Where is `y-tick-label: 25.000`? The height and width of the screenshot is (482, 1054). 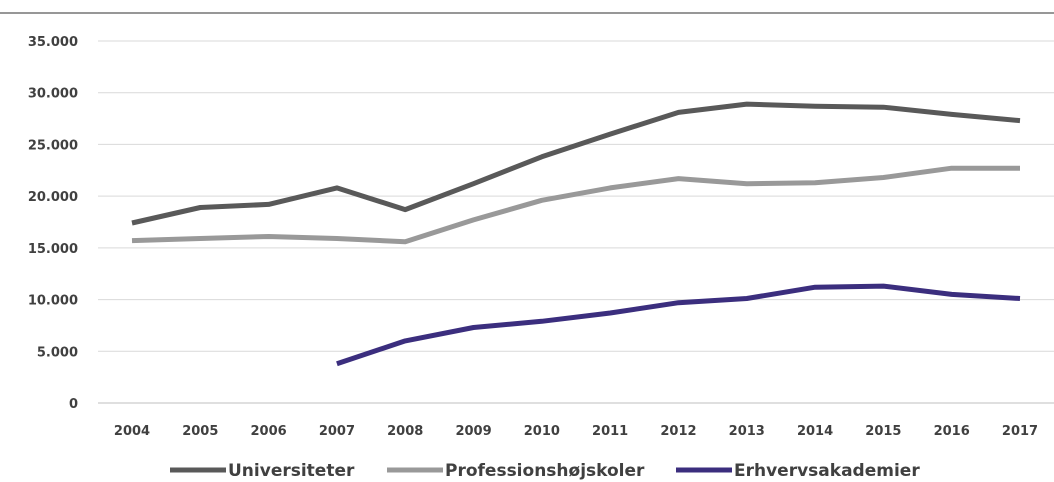
y-tick-label: 25.000 is located at coordinates (53, 145).